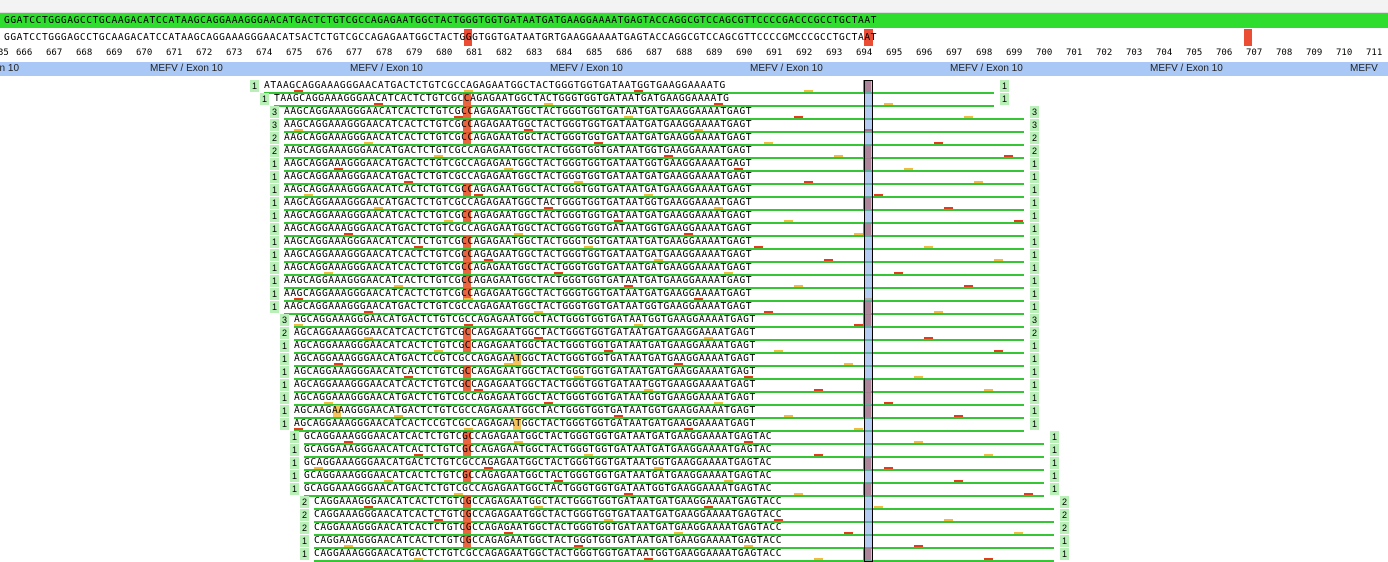 Image resolution: width=1388 pixels, height=562 pixels. What do you see at coordinates (834, 53) in the screenshot?
I see `ruler-tick-label: 693` at bounding box center [834, 53].